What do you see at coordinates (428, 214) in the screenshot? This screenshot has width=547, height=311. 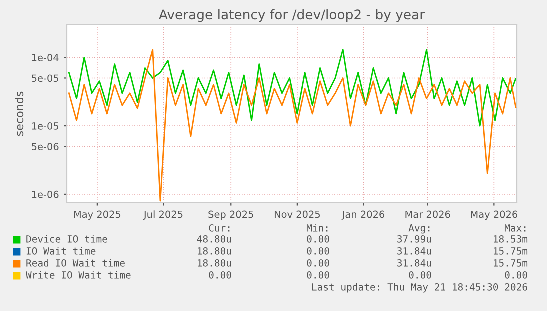 I see `x-tick-label: Mar 2026` at bounding box center [428, 214].